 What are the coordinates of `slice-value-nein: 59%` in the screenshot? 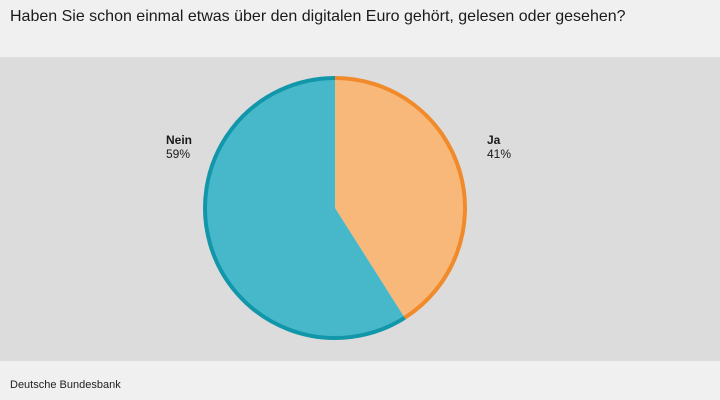 It's located at (178, 154).